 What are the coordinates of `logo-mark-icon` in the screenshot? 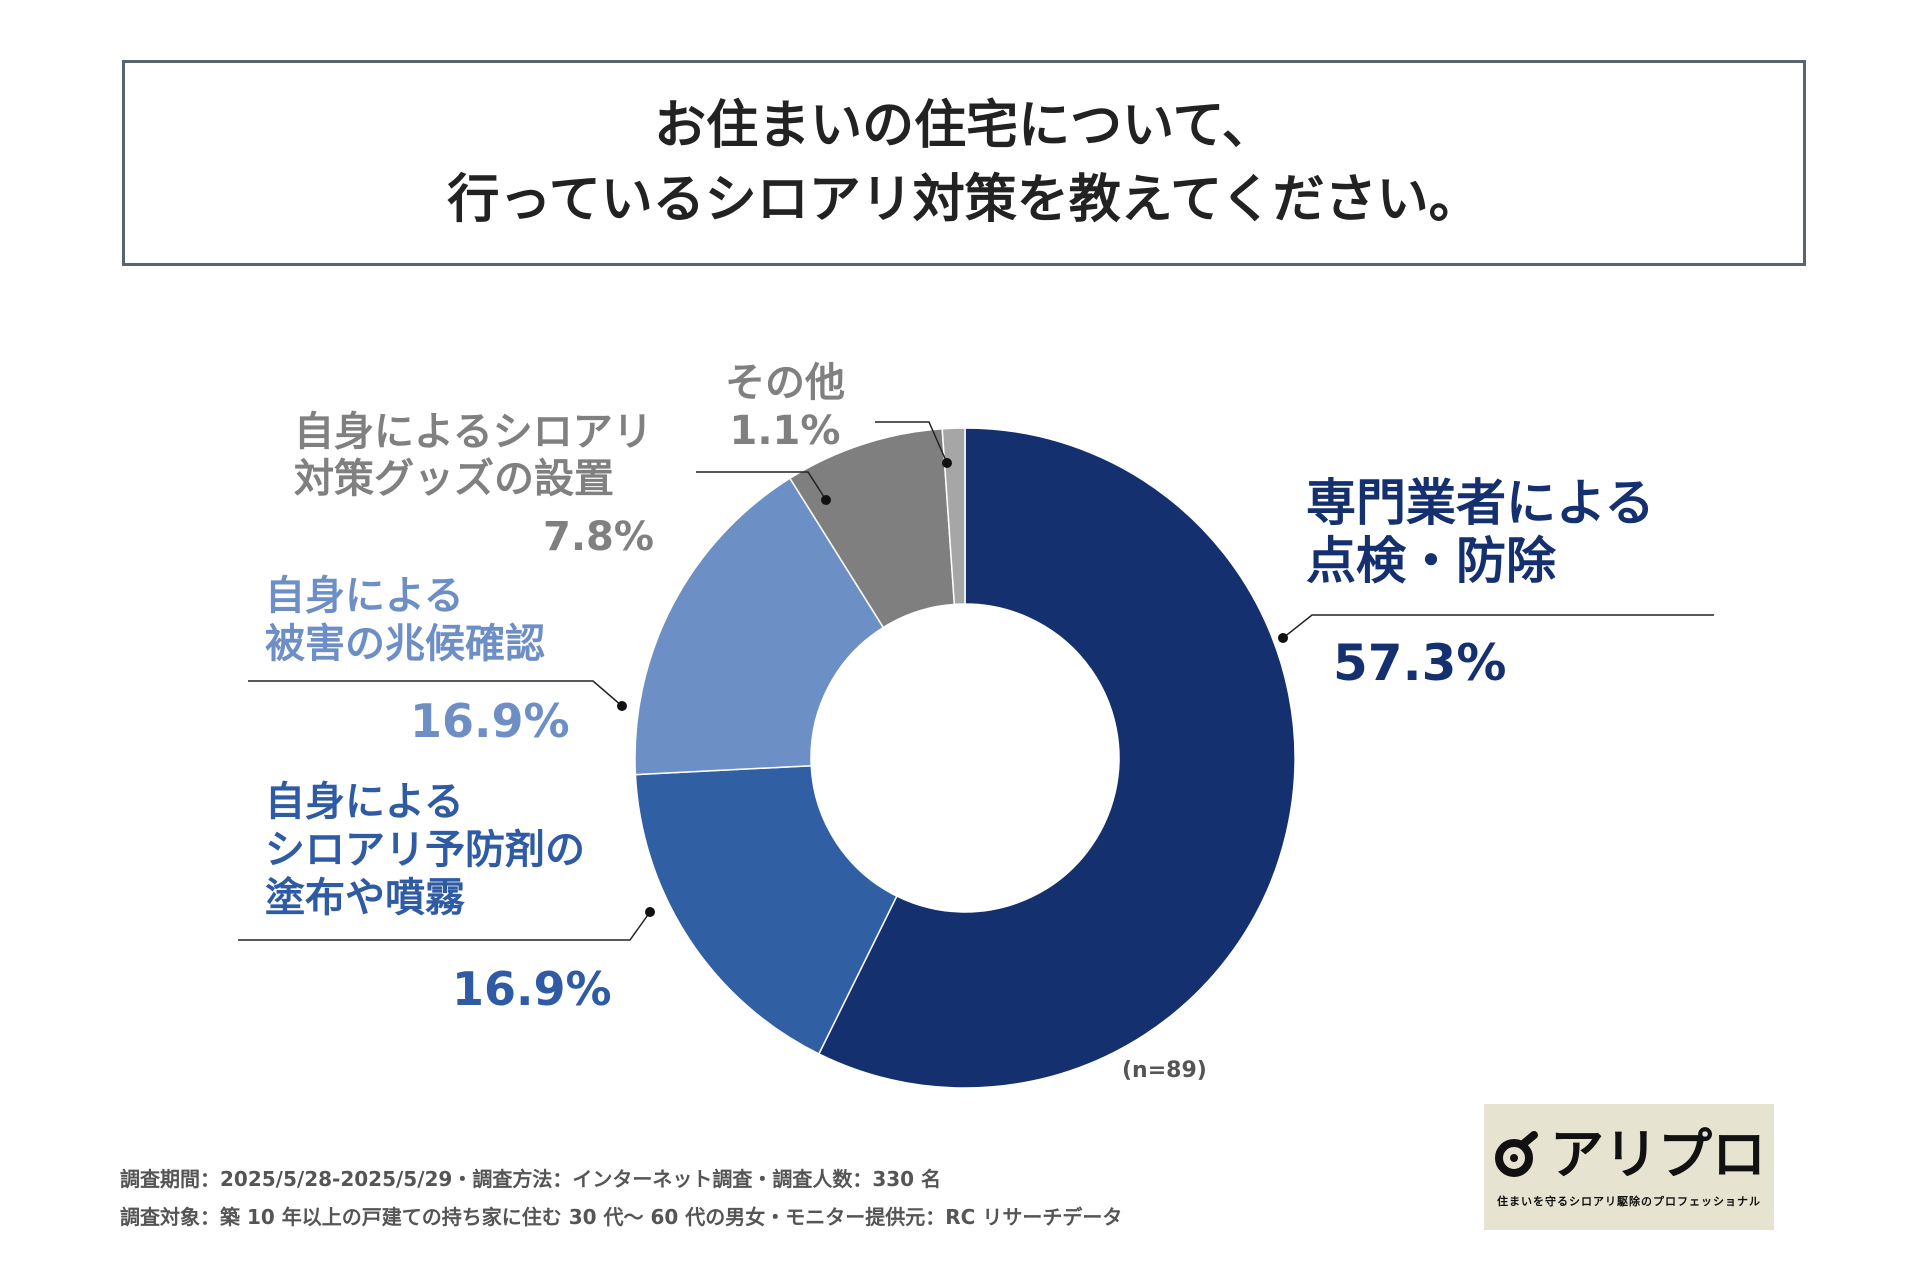 It's located at (1516, 1154).